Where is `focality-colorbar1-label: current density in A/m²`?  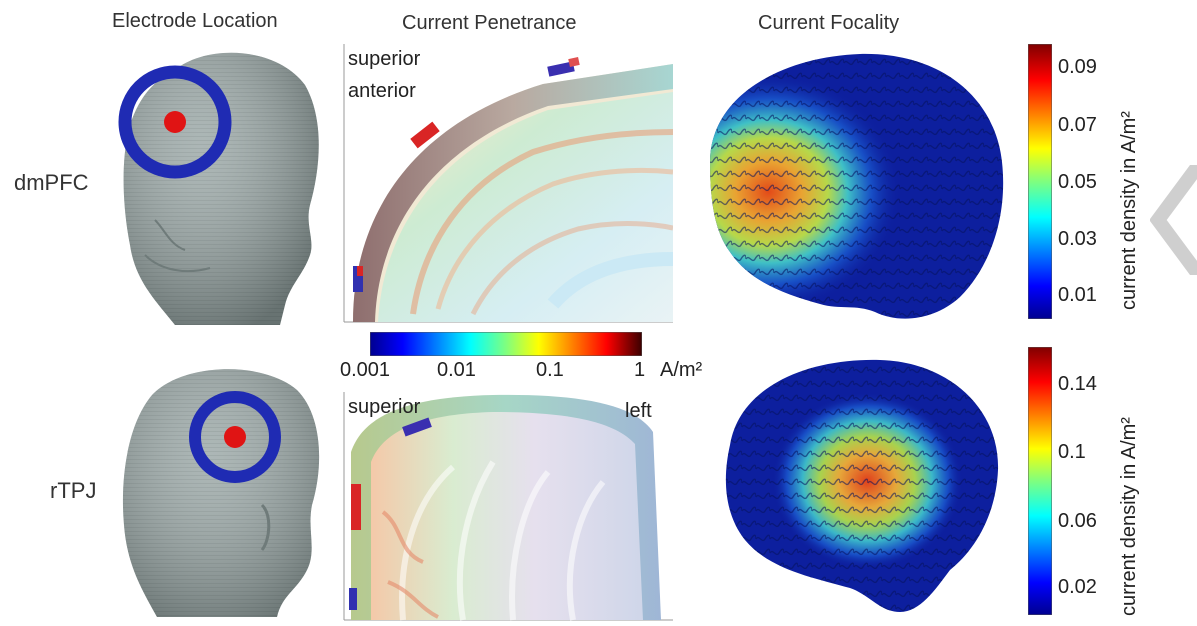
focality-colorbar1-label: current density in A/m² is located at coordinates (1129, 210).